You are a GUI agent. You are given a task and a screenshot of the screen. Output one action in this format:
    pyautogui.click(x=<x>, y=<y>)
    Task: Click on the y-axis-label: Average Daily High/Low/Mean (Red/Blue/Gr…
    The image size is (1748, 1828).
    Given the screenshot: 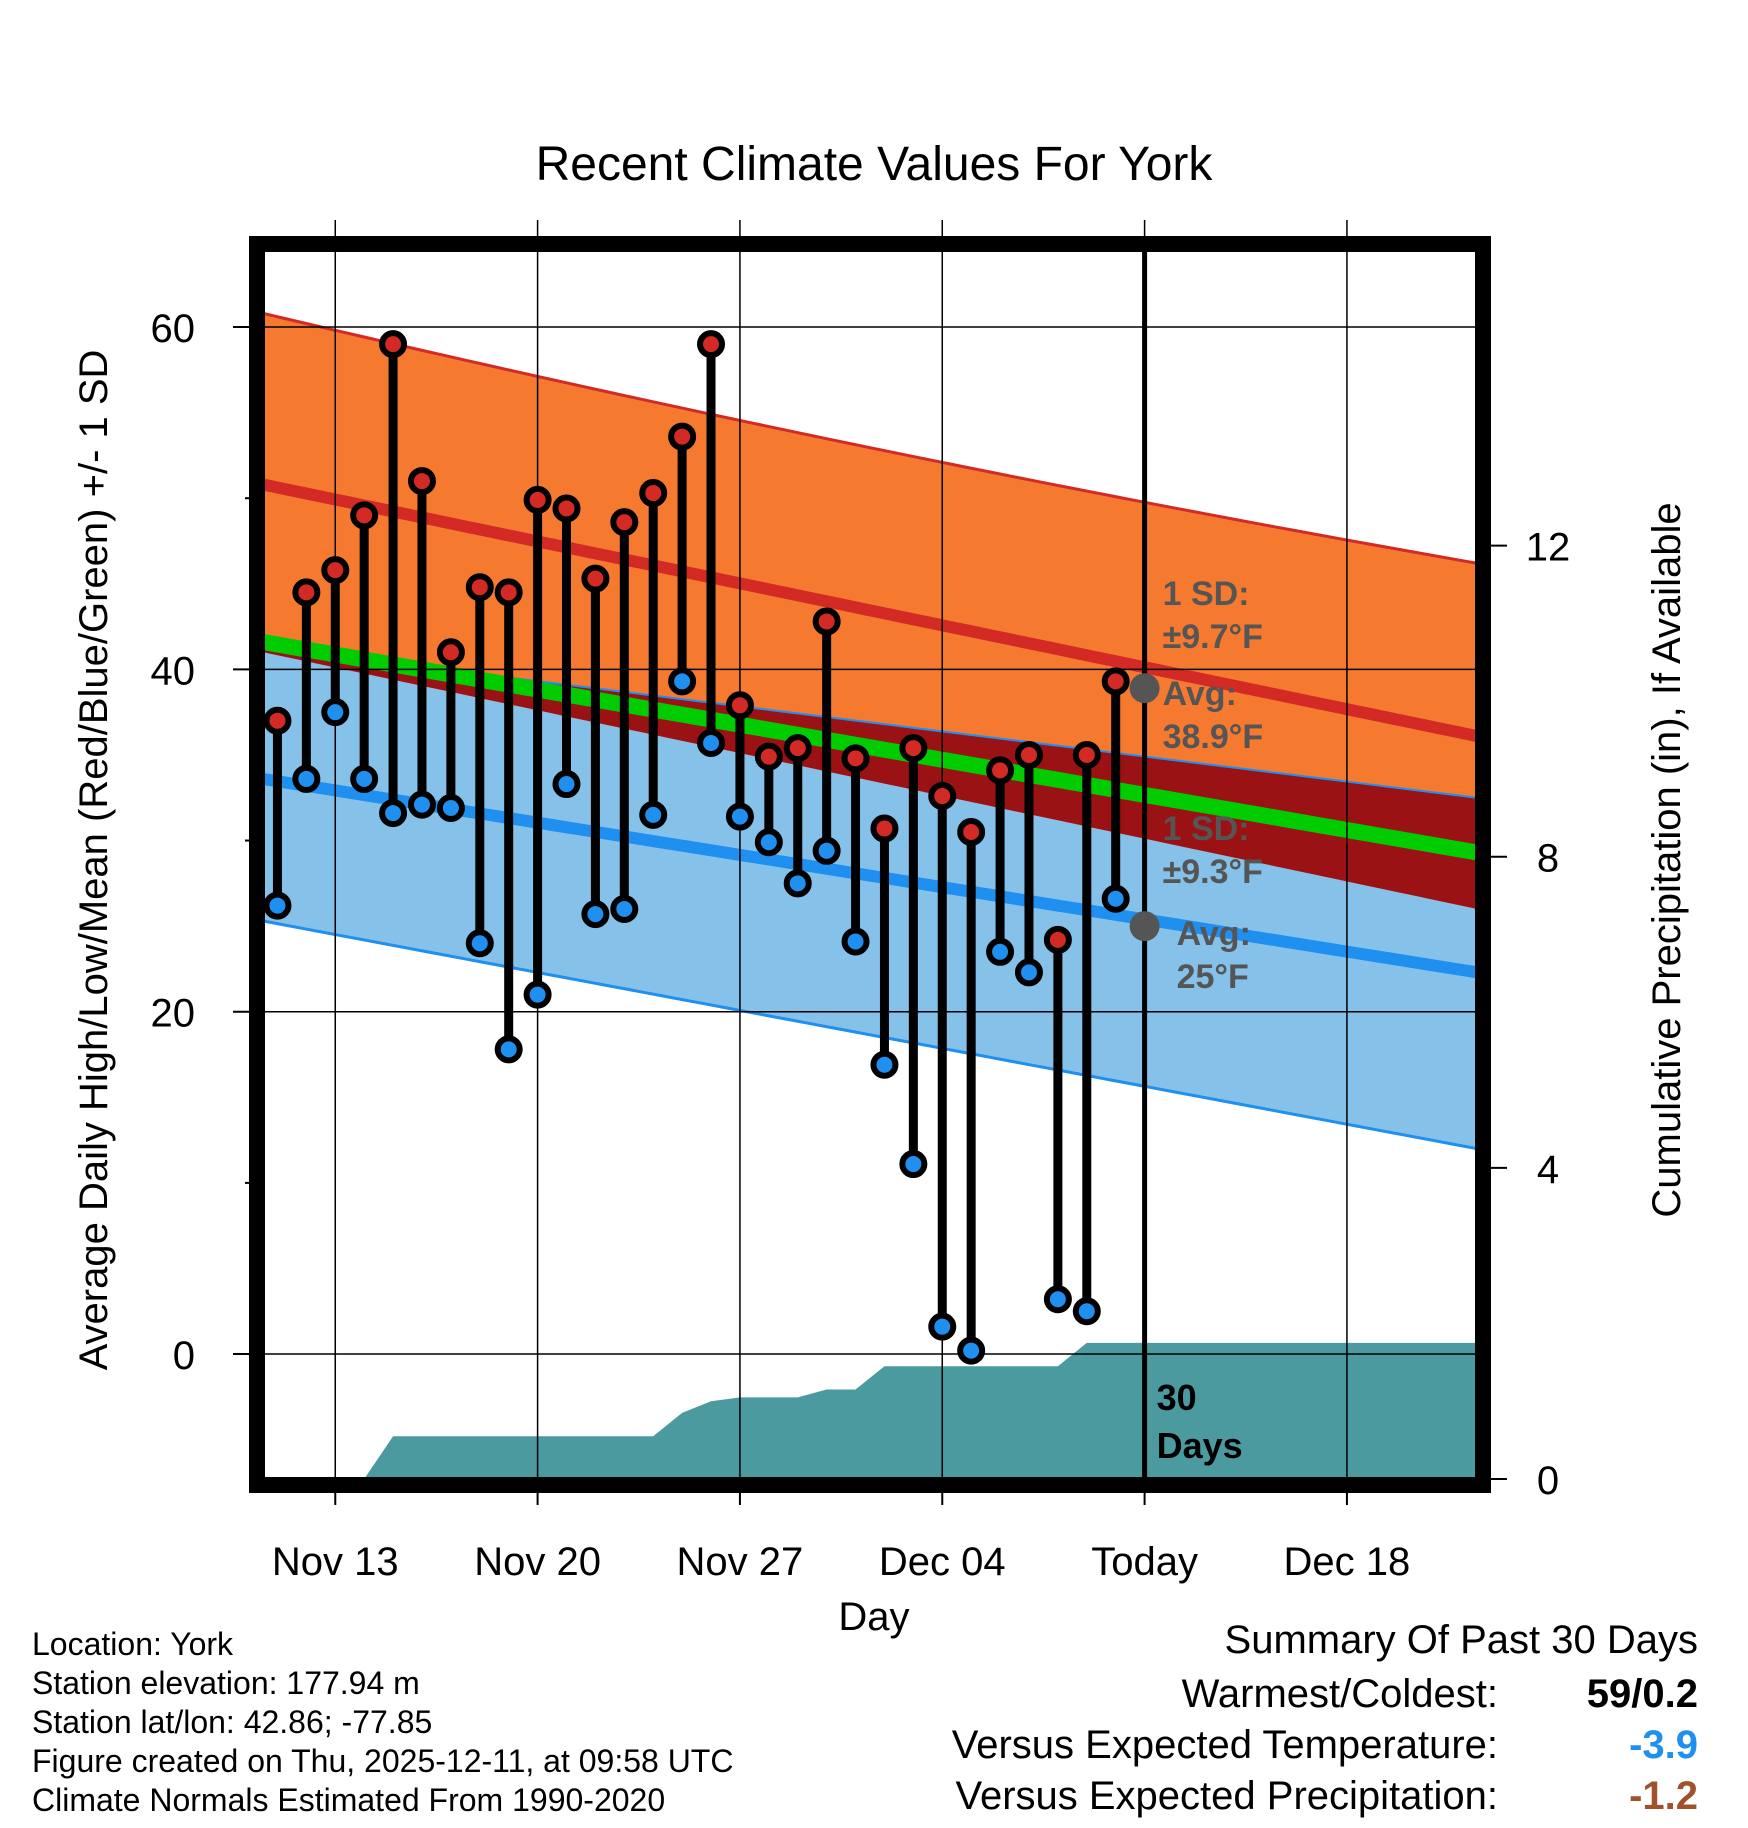 What is the action you would take?
    pyautogui.click(x=94, y=860)
    